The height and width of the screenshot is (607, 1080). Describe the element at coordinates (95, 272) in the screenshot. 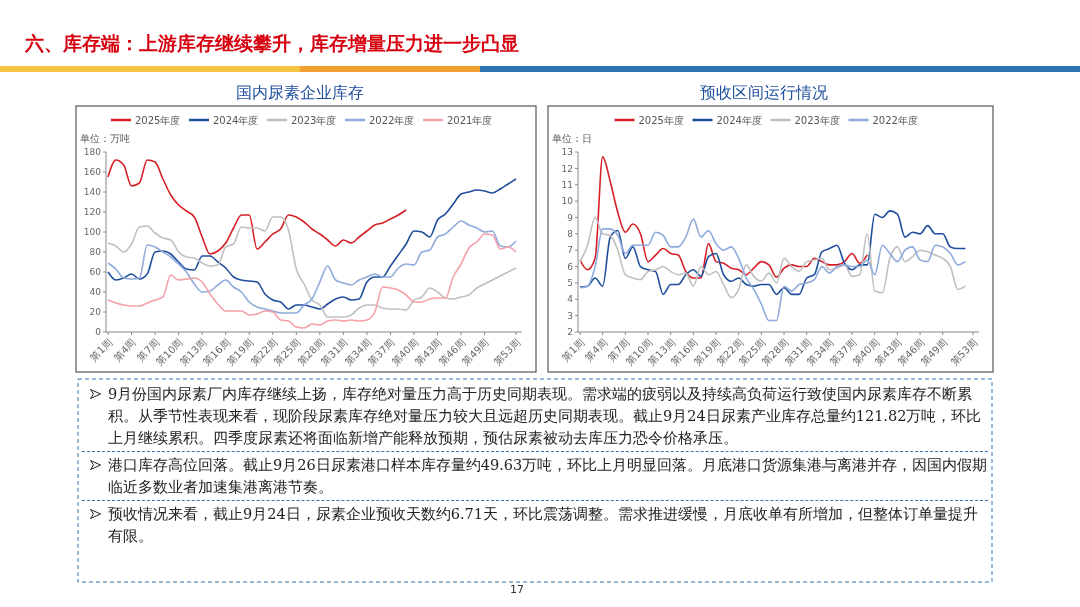

I see `y-tick-label: 60` at that location.